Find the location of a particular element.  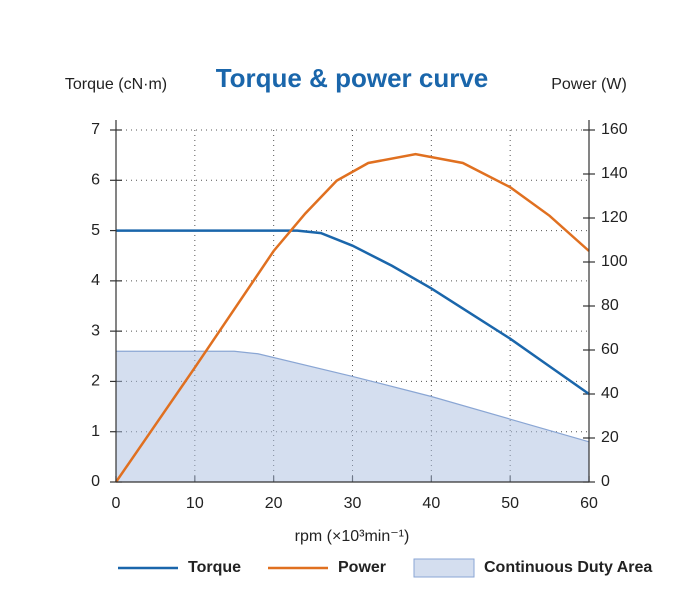

legend-label: Continuous Duty Area is located at coordinates (568, 567).